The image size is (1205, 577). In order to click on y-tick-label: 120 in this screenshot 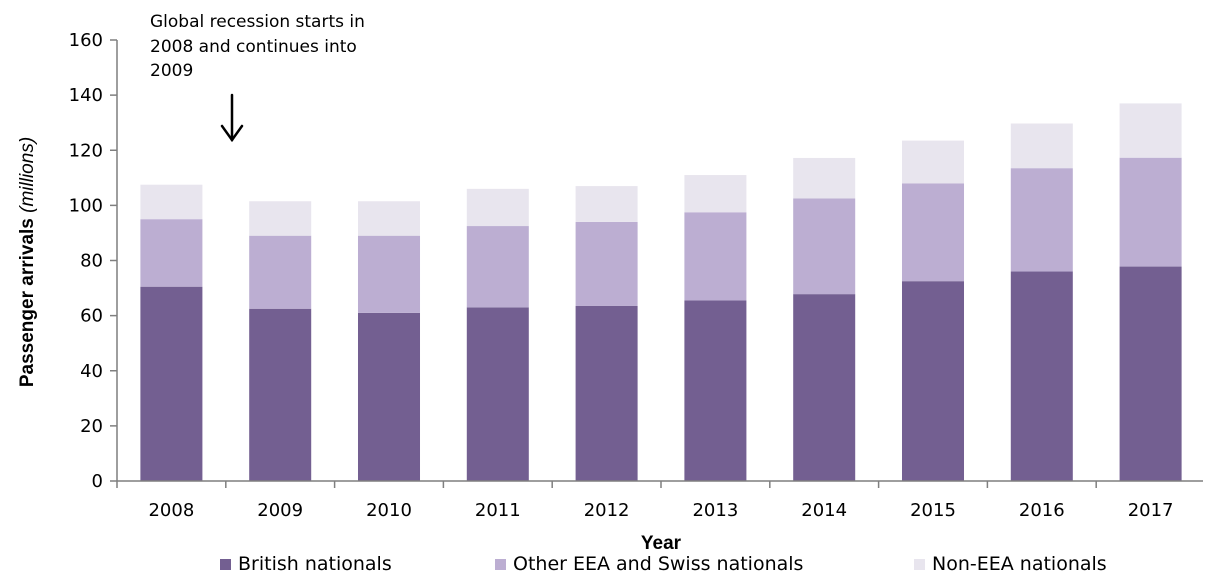, I will do `click(86, 150)`.